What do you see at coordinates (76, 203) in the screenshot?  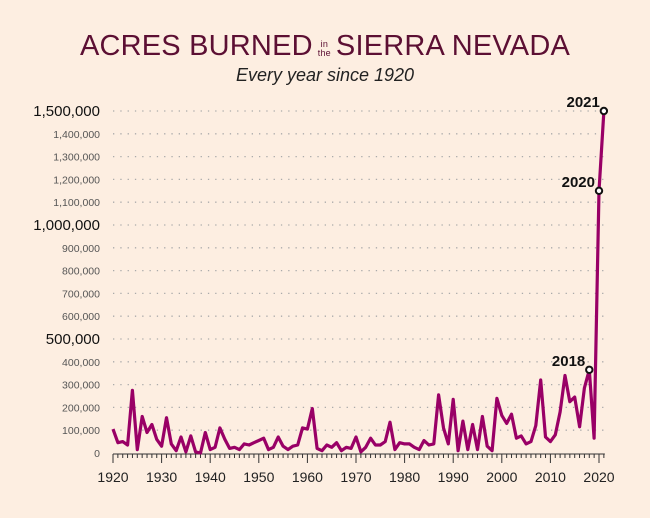 I see `y-tick-label: 1,100,000` at bounding box center [76, 203].